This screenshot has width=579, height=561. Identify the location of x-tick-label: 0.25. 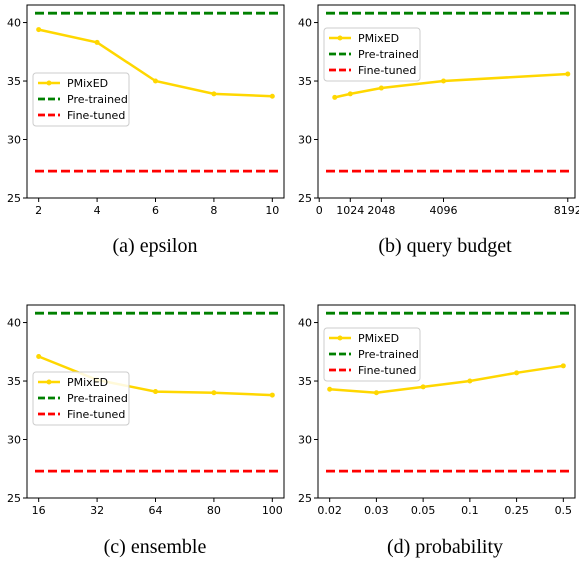
(516, 510).